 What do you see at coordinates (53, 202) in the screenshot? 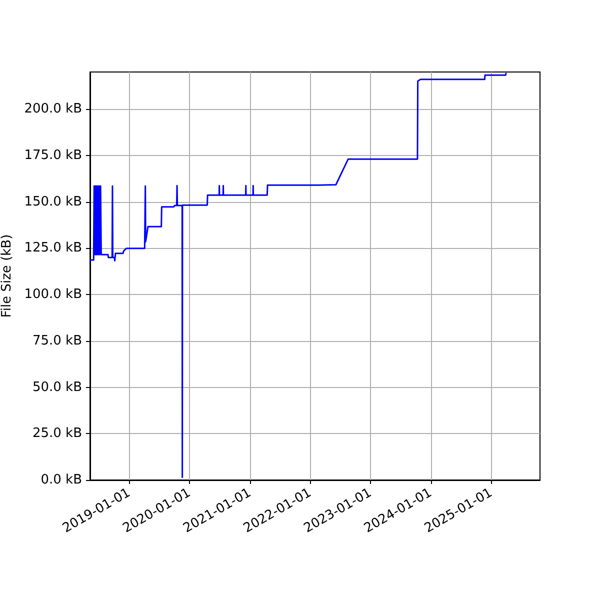
I see `y-tick-label: 150.0 kB` at bounding box center [53, 202].